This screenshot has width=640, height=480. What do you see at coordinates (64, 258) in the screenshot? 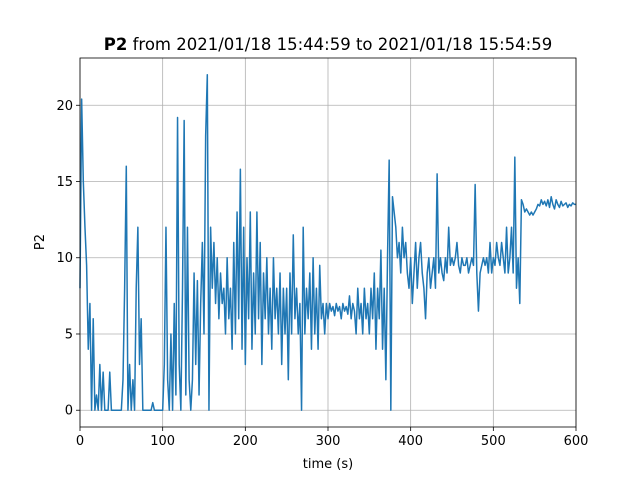
I see `y-tick-label: 10` at bounding box center [64, 258].